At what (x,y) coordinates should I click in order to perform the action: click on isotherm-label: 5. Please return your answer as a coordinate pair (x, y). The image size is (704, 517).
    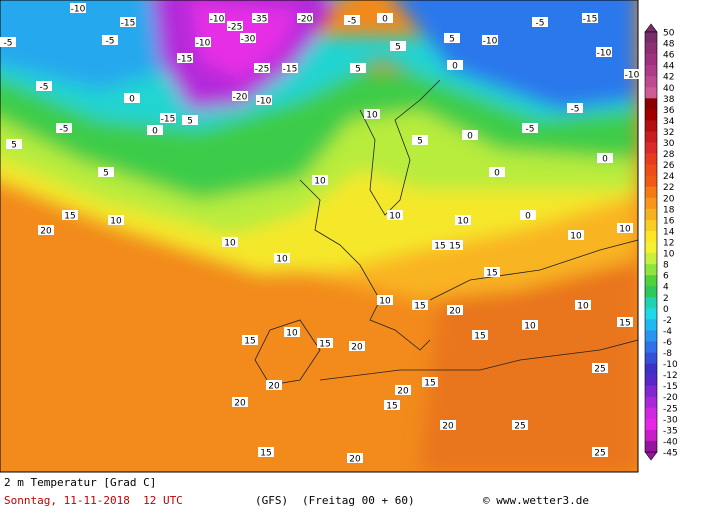
    Looking at the image, I should click on (358, 69).